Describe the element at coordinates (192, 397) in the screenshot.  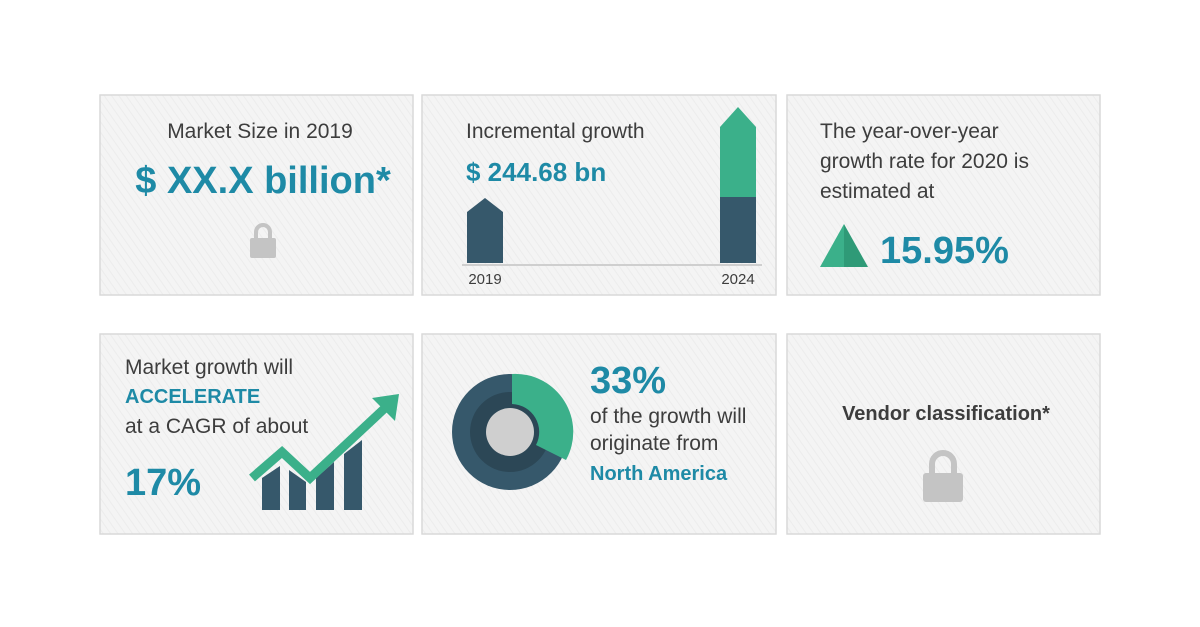
I see `card-emphasis: ACCELERATE` at that location.